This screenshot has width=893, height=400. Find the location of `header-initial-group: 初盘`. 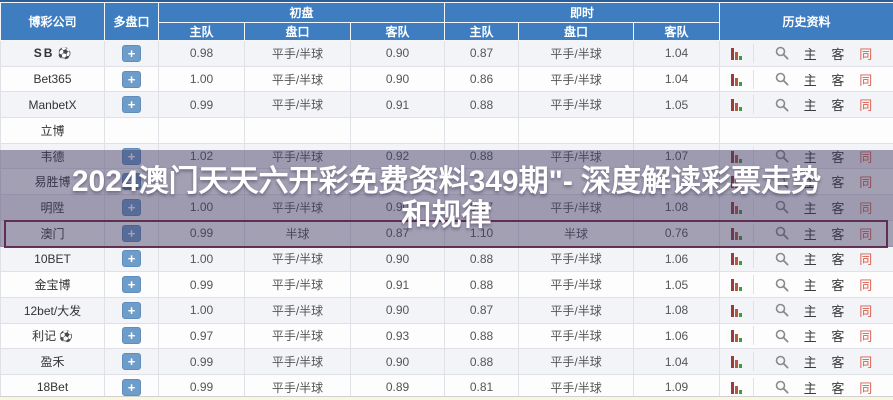

header-initial-group: 初盘 is located at coordinates (301, 12).